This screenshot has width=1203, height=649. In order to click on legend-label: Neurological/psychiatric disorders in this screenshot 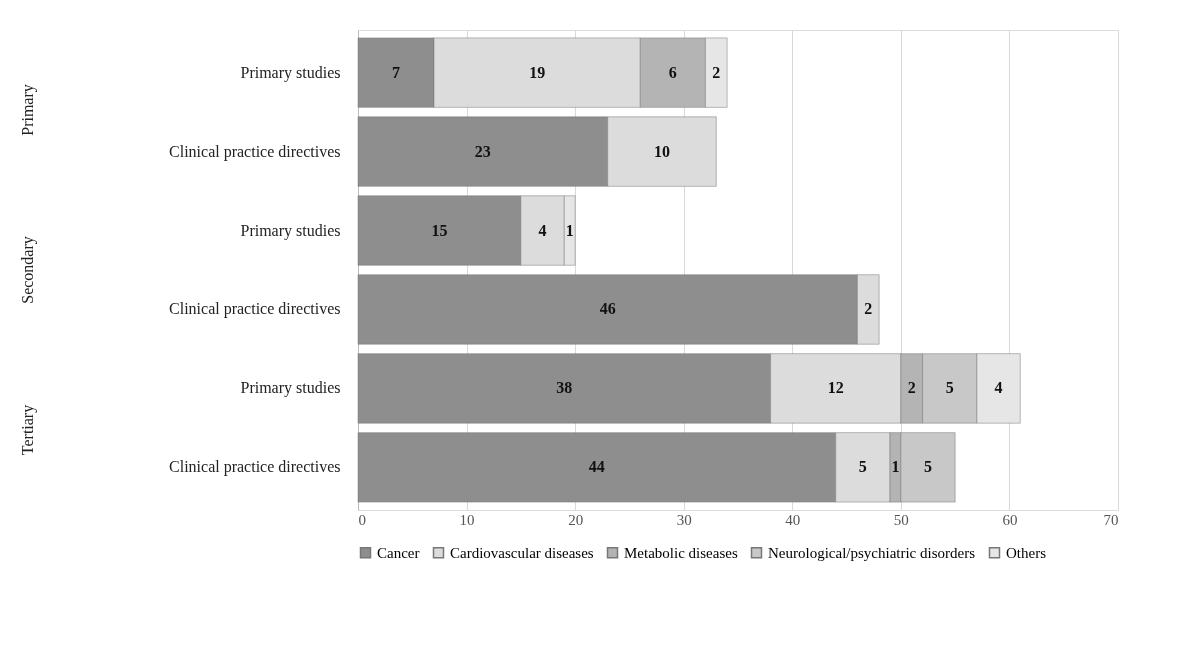, I will do `click(872, 552)`.